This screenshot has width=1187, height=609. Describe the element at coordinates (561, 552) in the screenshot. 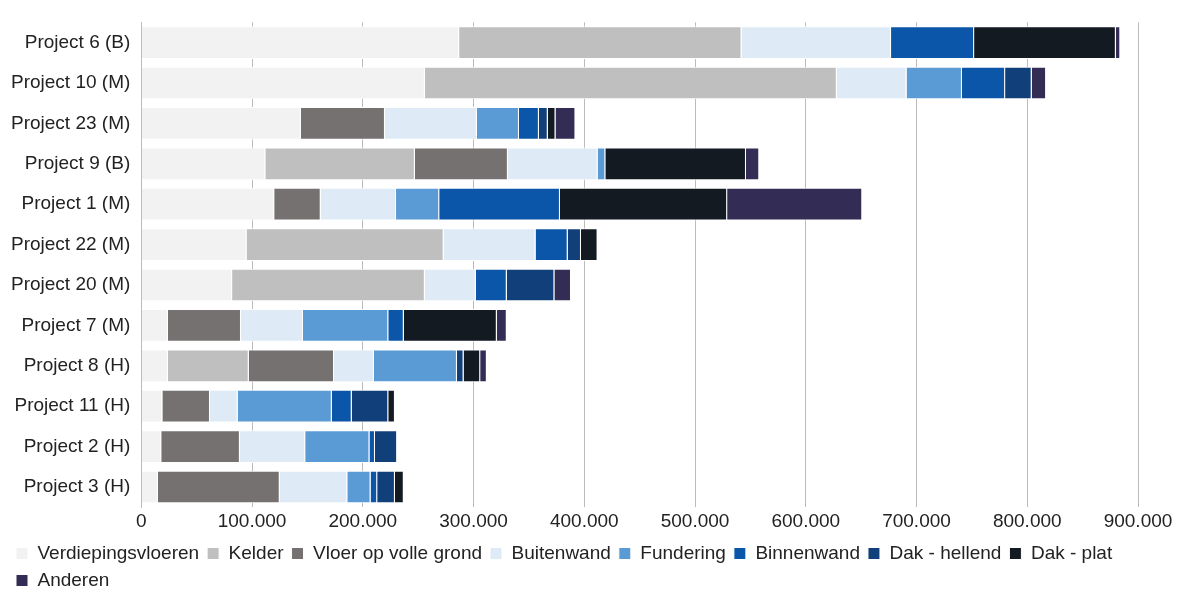

I see `legend-label: Buitenwand` at that location.